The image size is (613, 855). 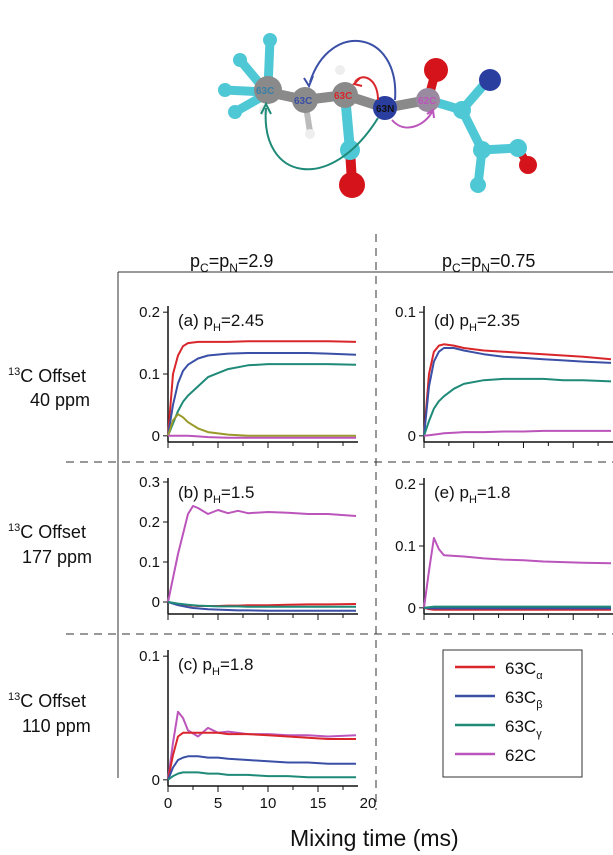 What do you see at coordinates (343, 96) in the screenshot?
I see `atom-label-3: 63C` at bounding box center [343, 96].